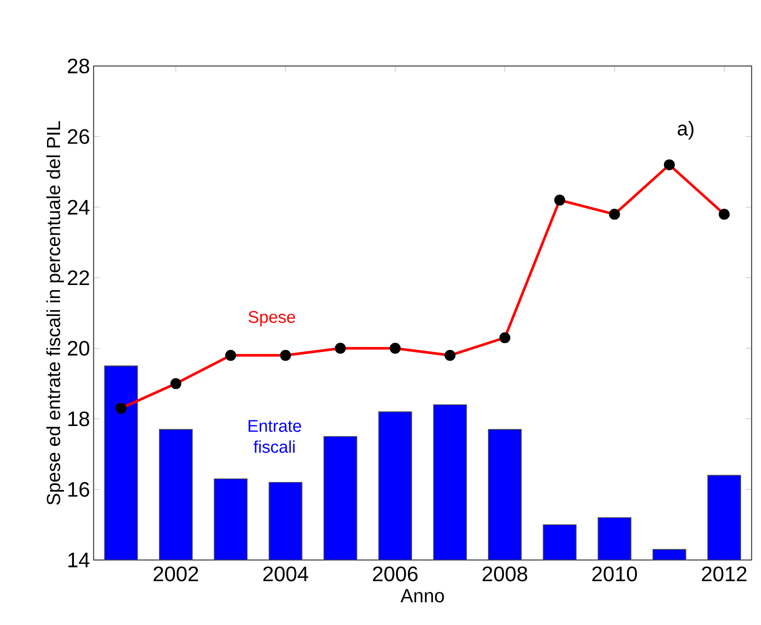  Describe the element at coordinates (272, 318) in the screenshot. I see `series-label: Spese` at that location.